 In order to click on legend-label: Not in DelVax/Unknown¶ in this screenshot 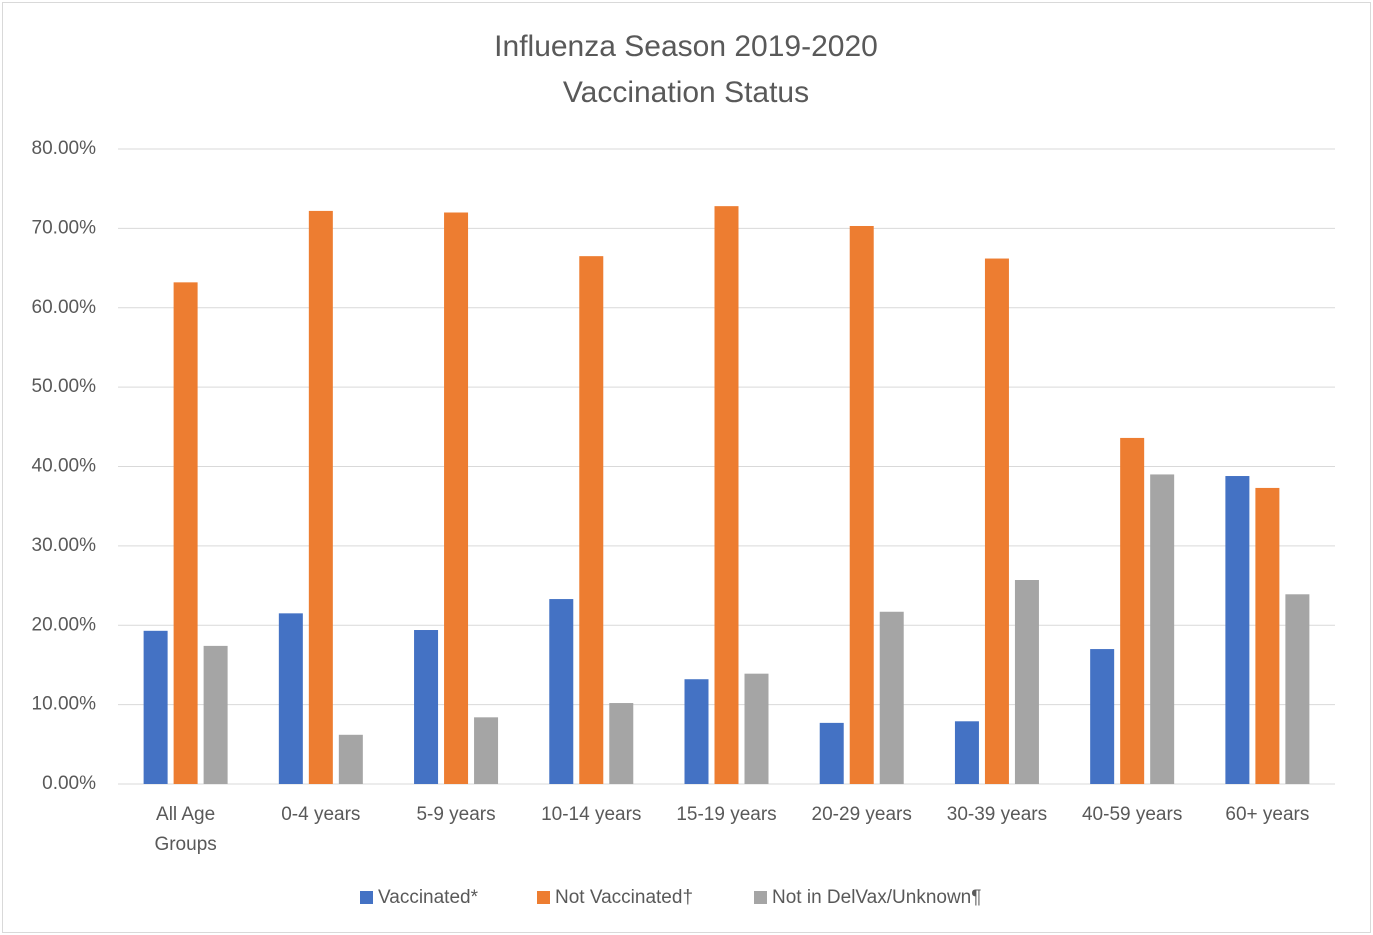, I will do `click(876, 897)`.